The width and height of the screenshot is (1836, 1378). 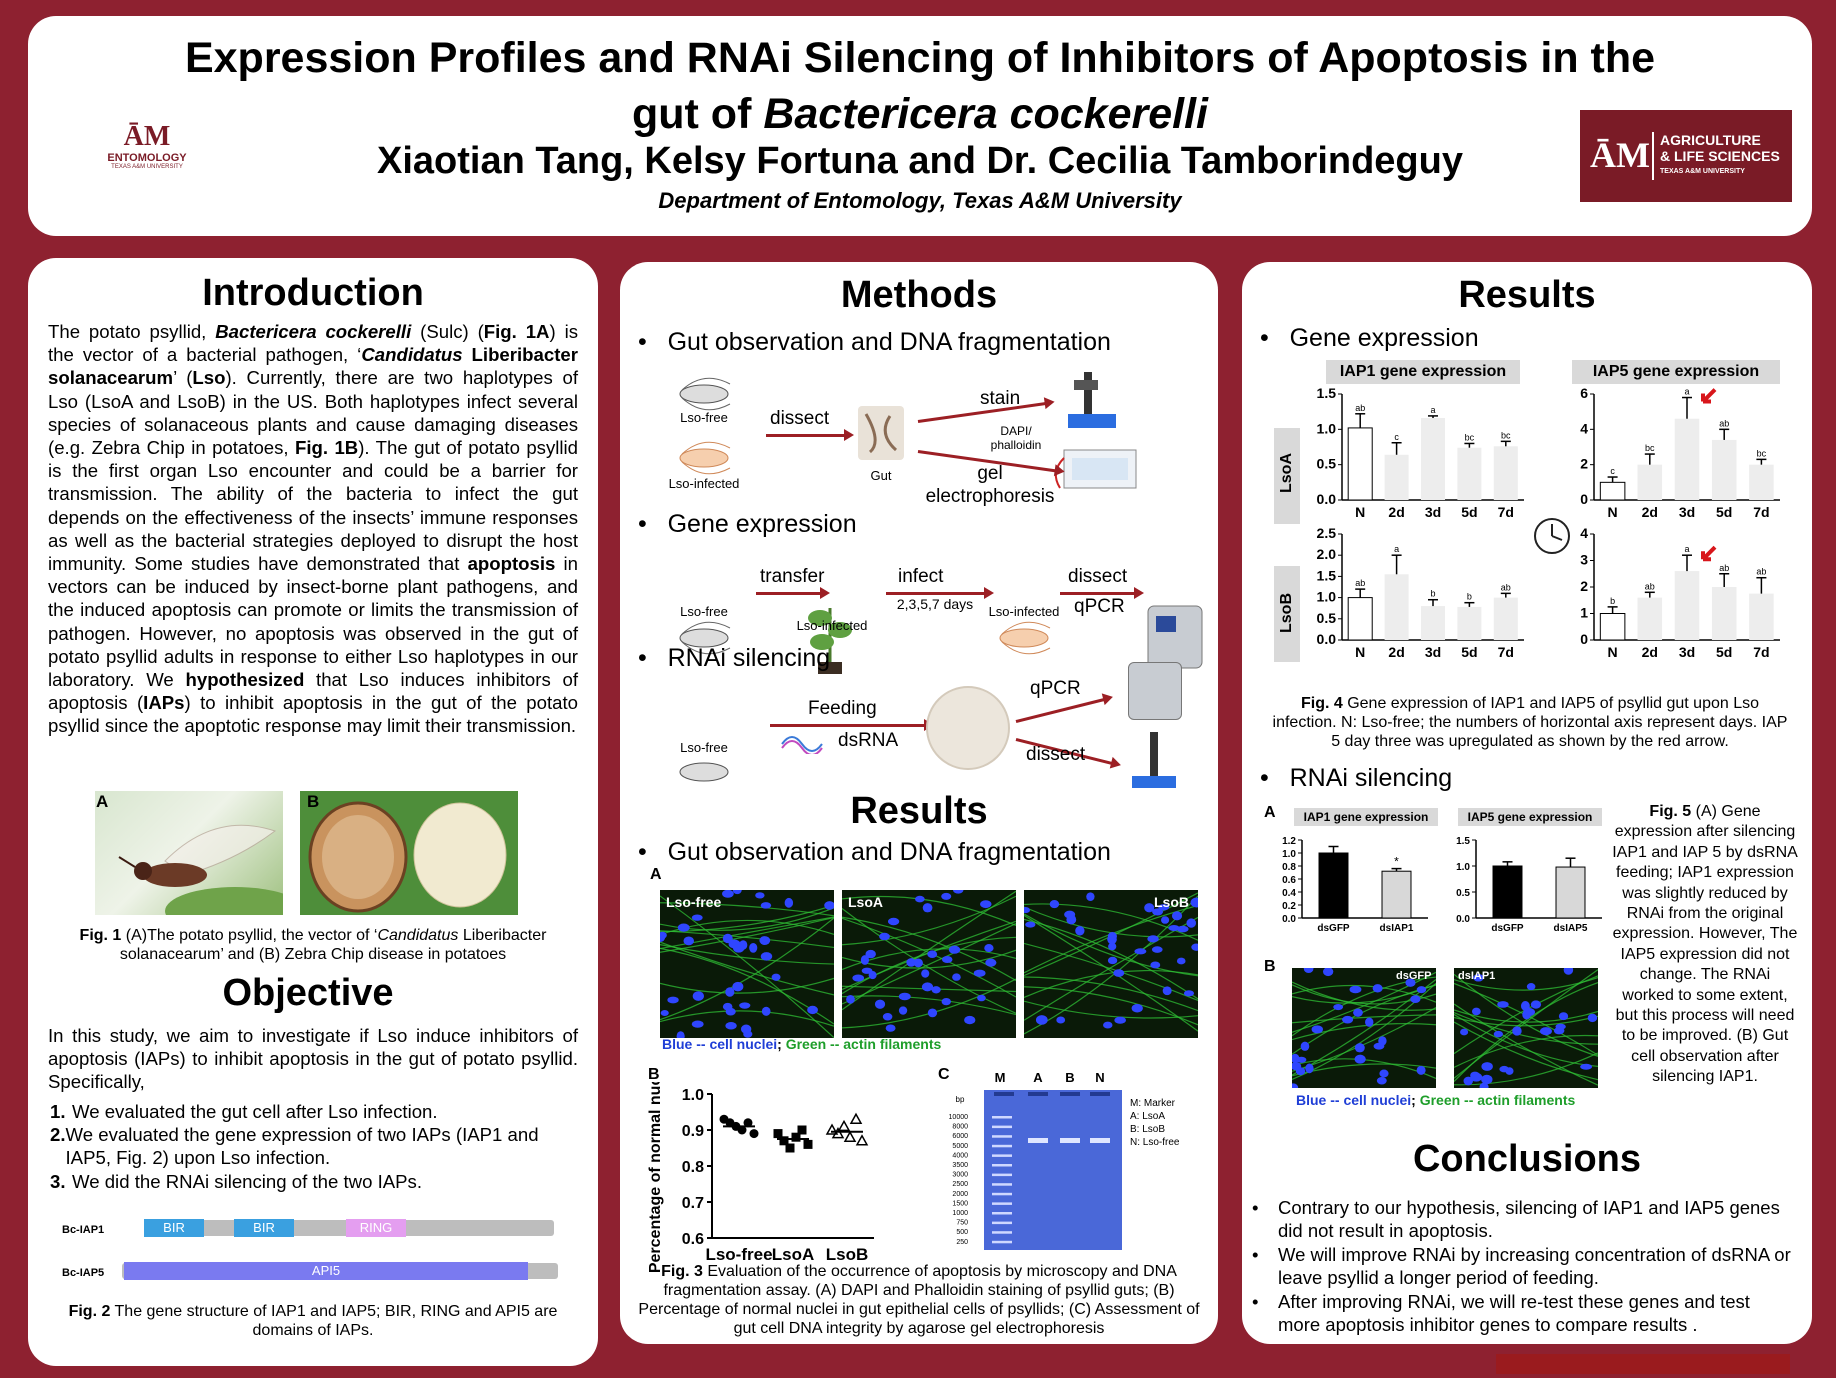 I want to click on psyllid-photo, so click(x=189, y=853).